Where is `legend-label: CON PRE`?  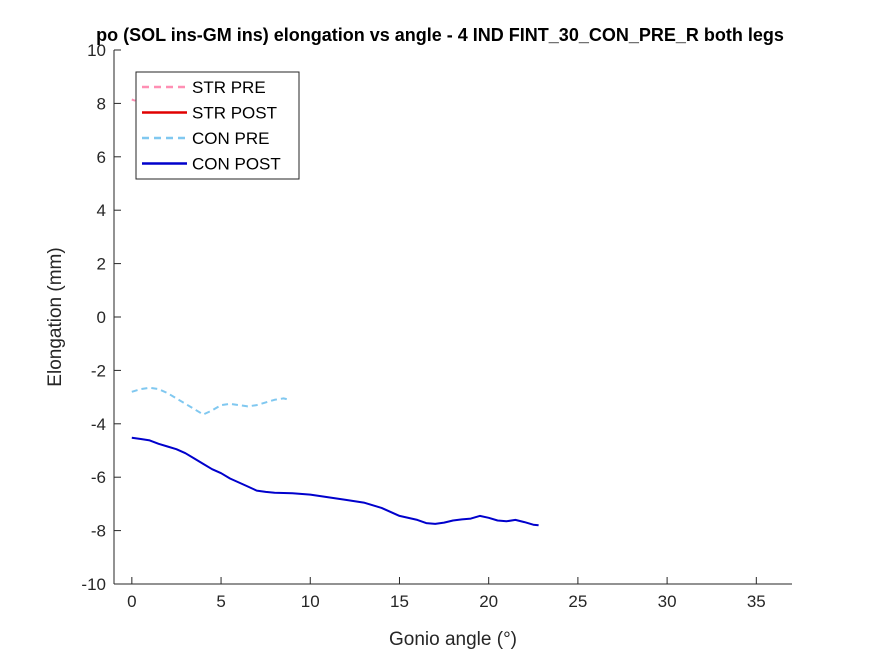 legend-label: CON PRE is located at coordinates (230, 138).